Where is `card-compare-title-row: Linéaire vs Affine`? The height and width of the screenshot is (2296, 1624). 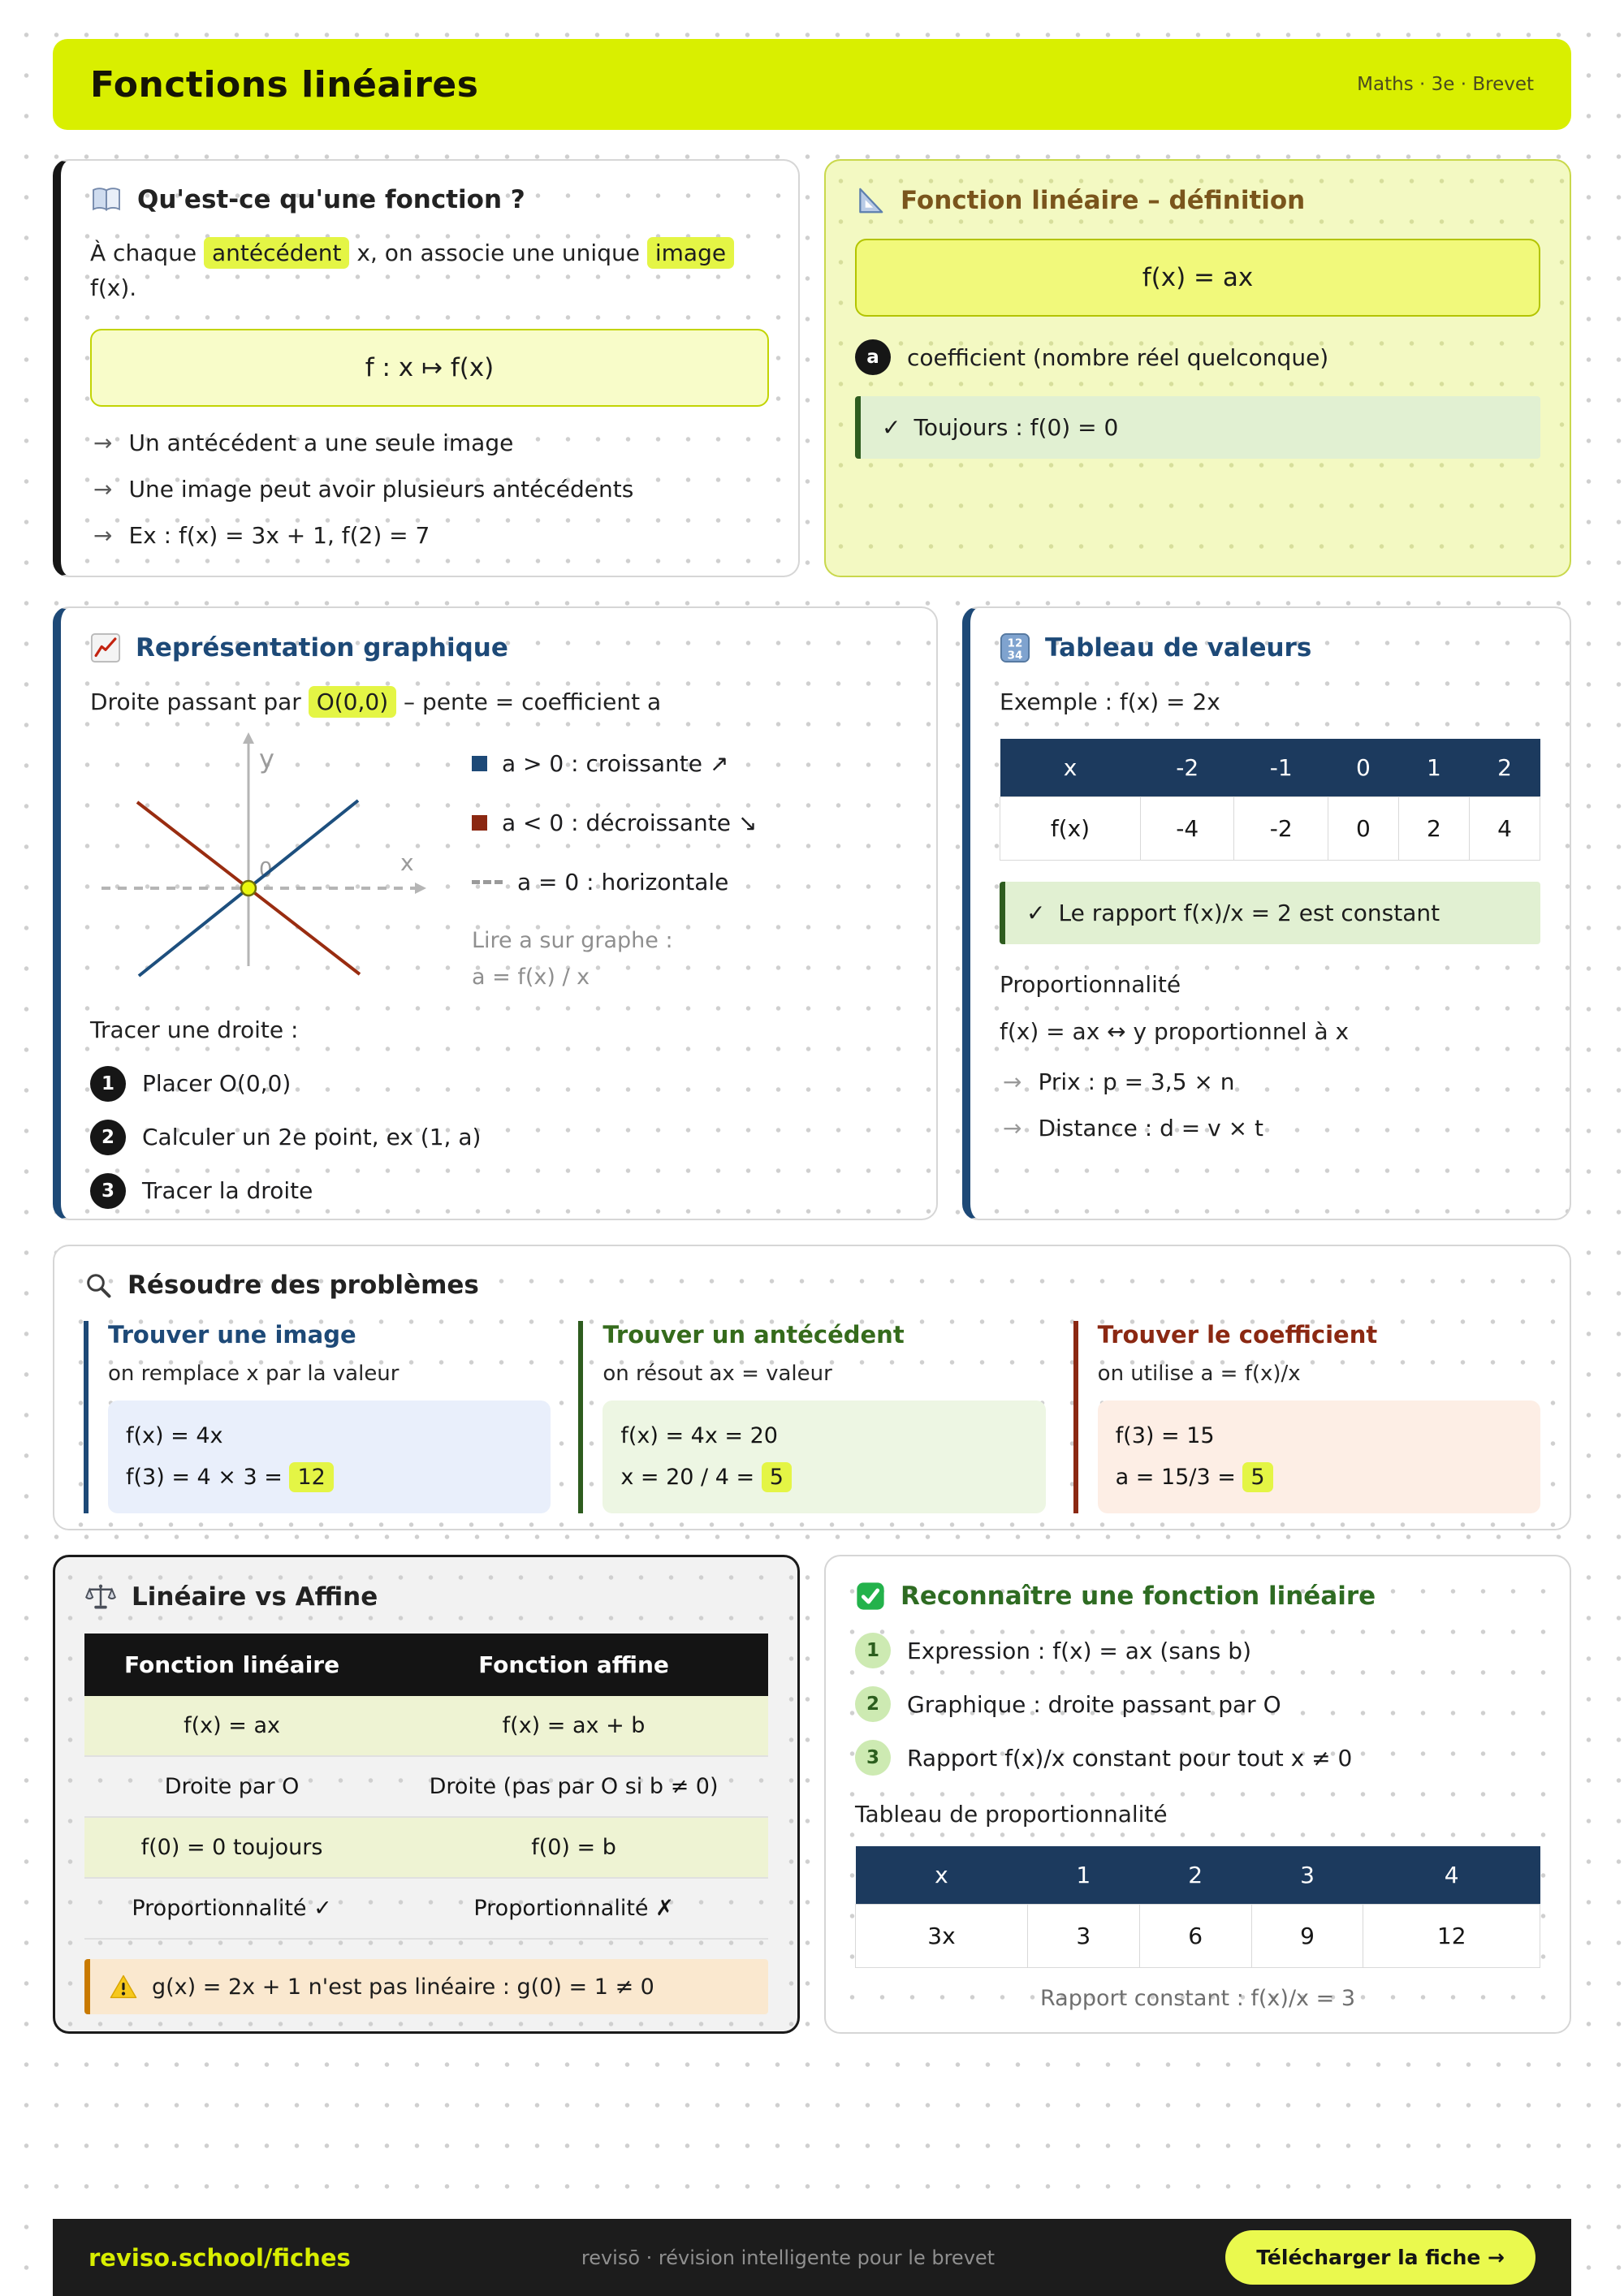
card-compare-title-row: Linéaire vs Affine is located at coordinates (426, 1597).